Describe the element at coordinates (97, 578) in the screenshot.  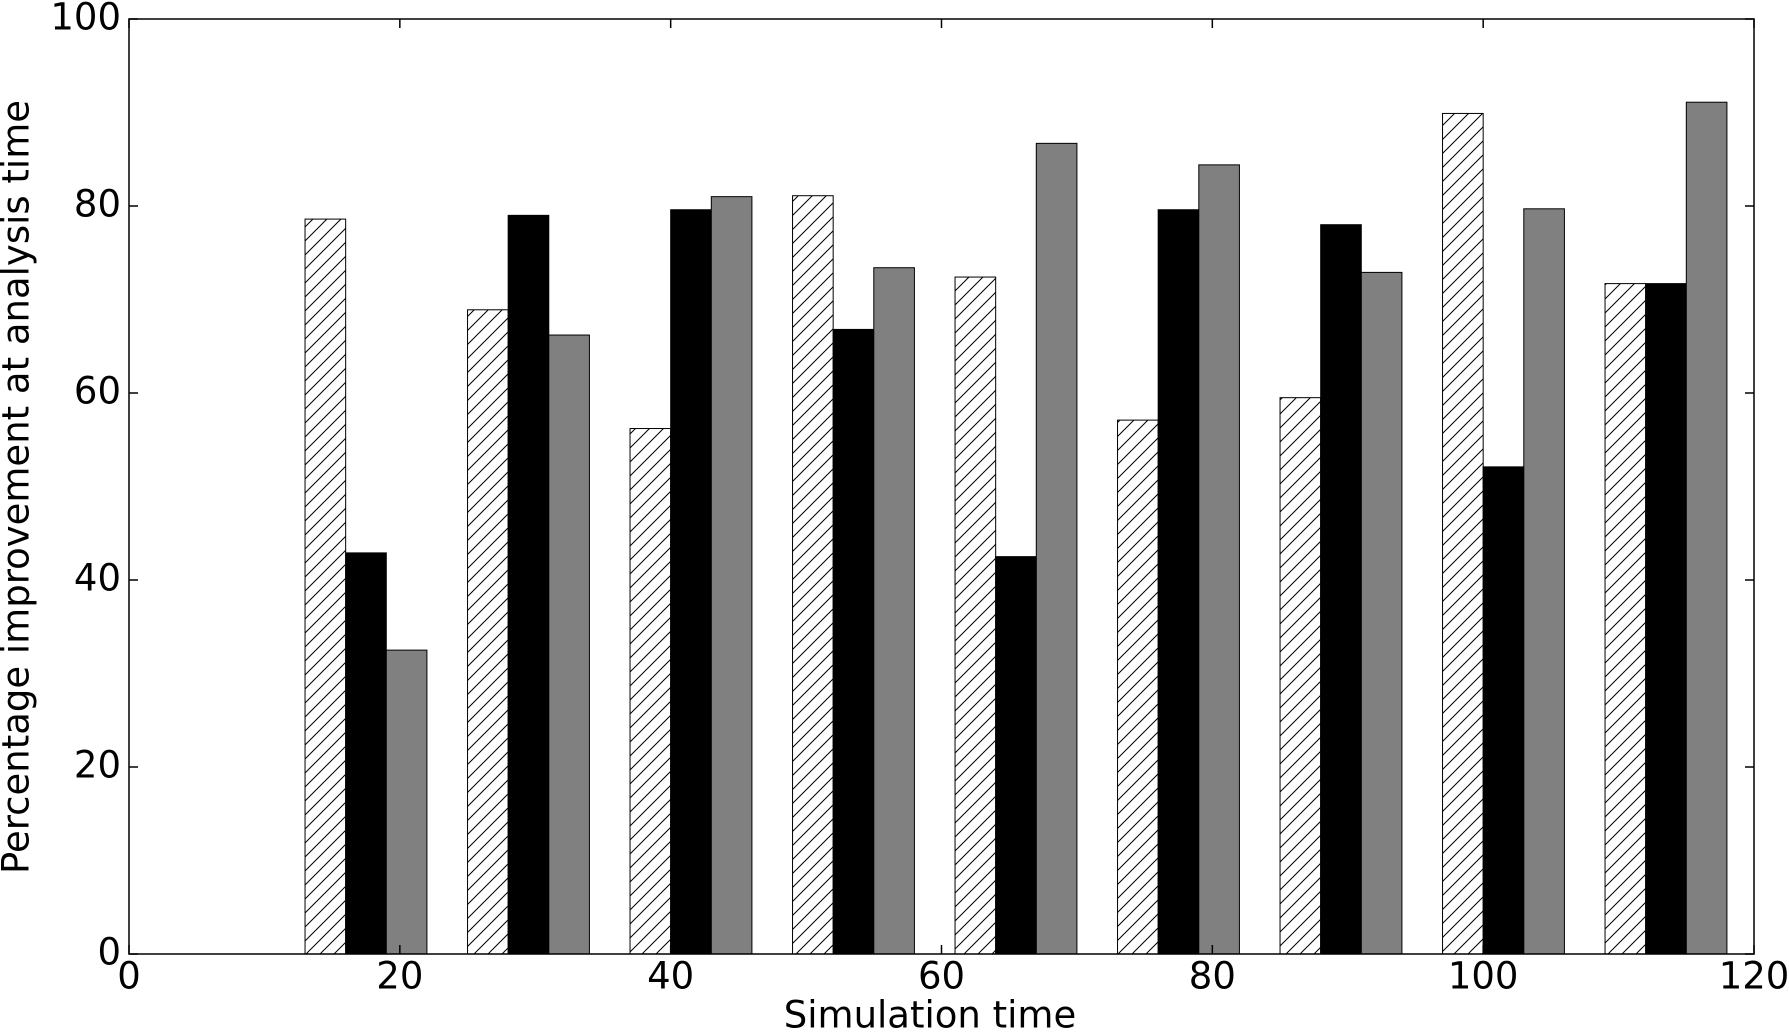
I see `y-tick-label: 40` at that location.